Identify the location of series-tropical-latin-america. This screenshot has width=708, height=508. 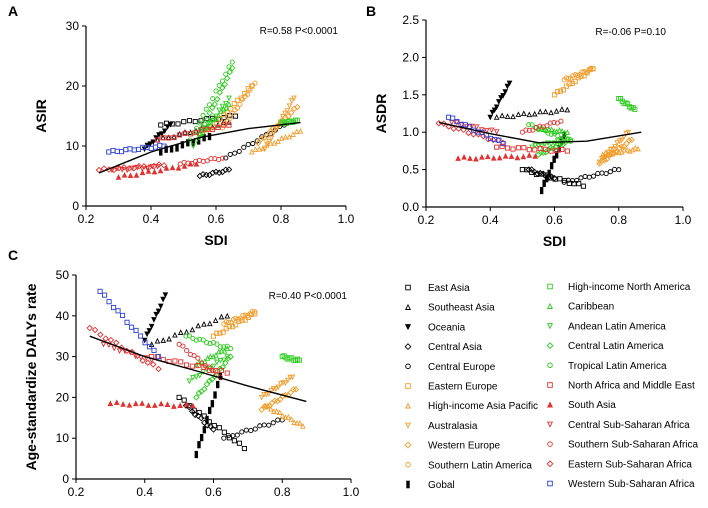
(208, 342).